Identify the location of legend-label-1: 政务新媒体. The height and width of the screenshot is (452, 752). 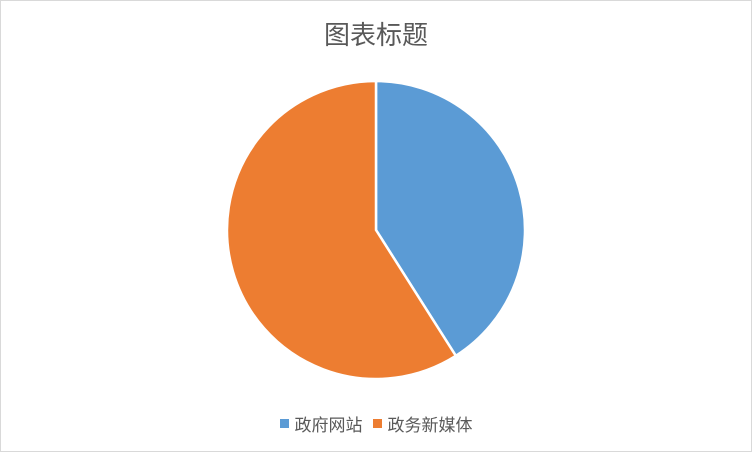
(430, 426).